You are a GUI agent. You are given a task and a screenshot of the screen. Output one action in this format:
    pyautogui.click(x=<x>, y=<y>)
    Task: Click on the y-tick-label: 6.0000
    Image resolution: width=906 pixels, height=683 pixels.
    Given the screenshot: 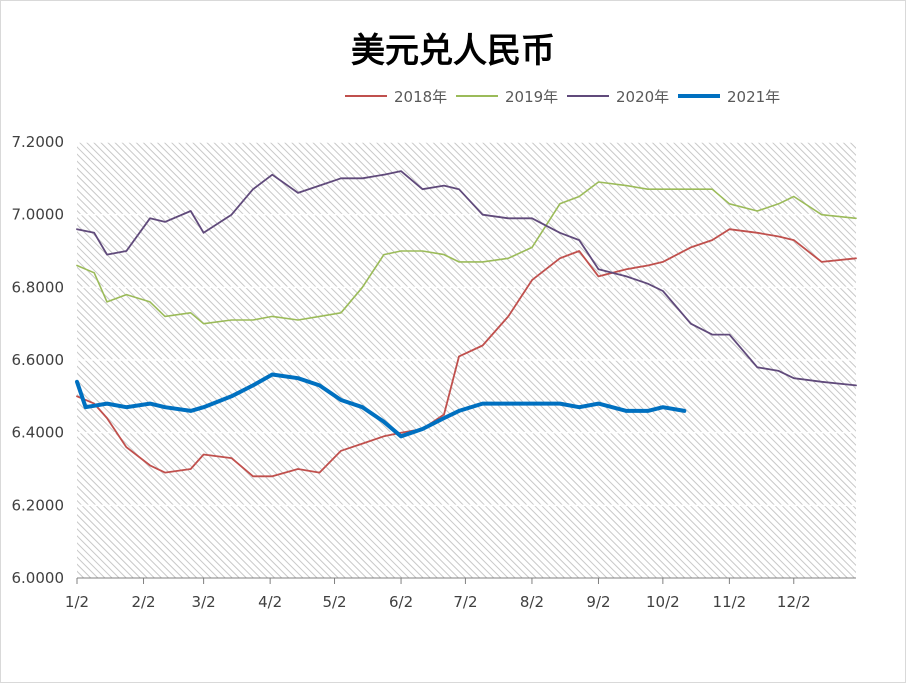 What is the action you would take?
    pyautogui.click(x=38, y=578)
    